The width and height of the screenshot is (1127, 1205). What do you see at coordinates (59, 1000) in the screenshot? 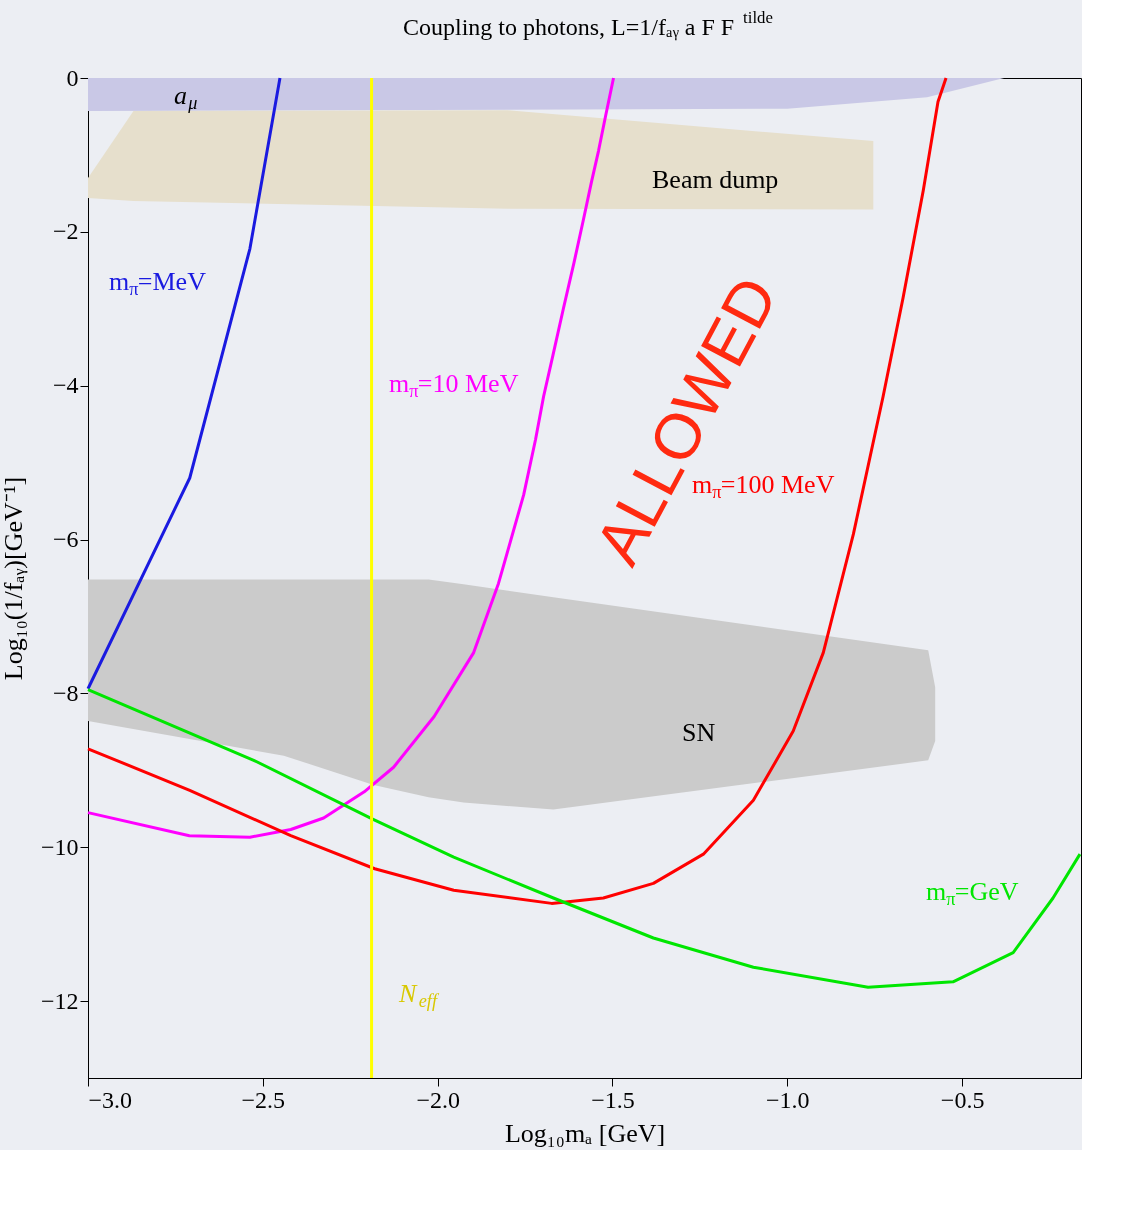
I see `y-tick-label: −12` at bounding box center [59, 1000].